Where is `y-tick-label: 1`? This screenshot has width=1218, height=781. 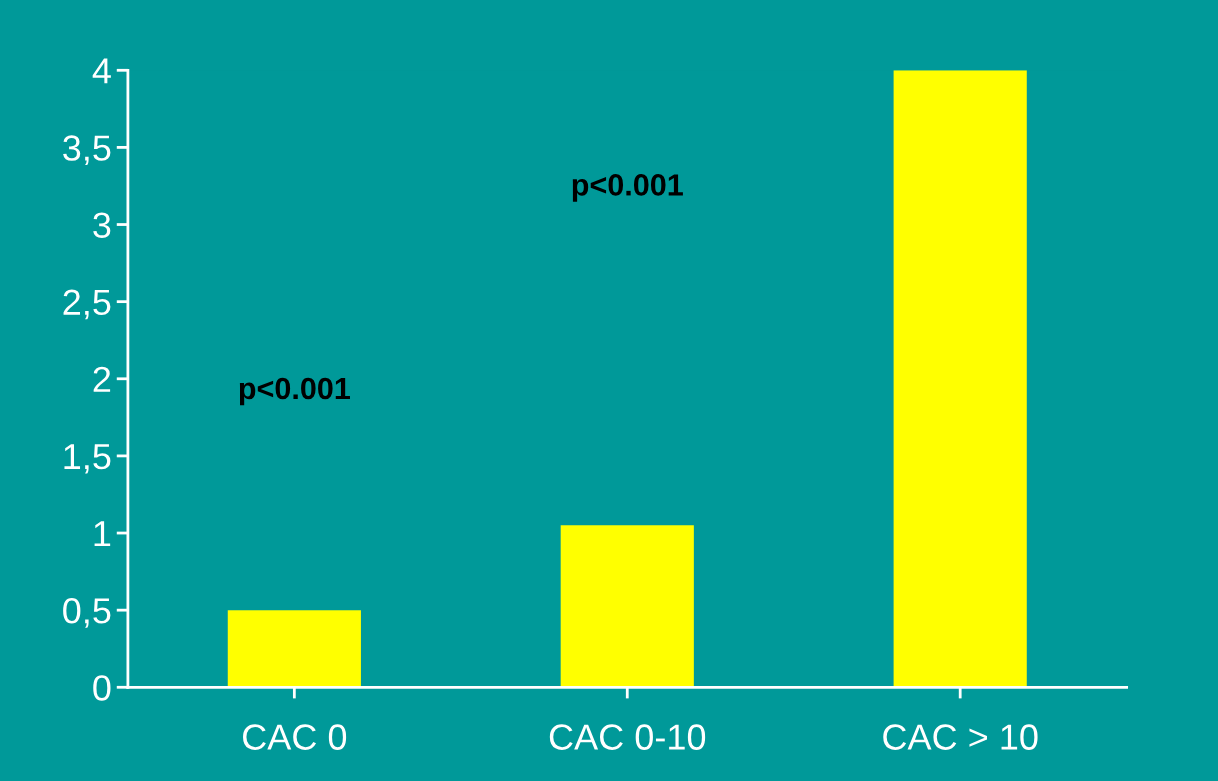
y-tick-label: 1 is located at coordinates (102, 534).